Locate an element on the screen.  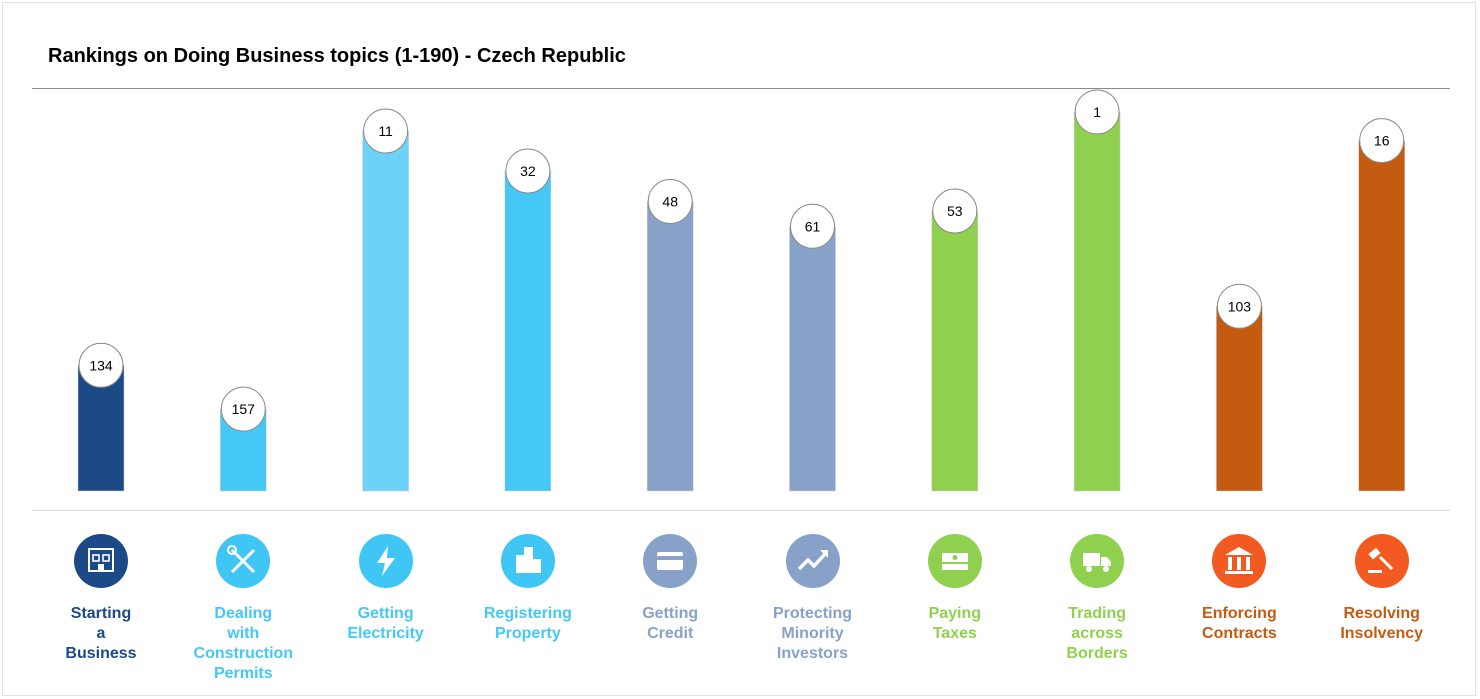
category-label-1: Starting a Business is located at coordinates (101, 633).